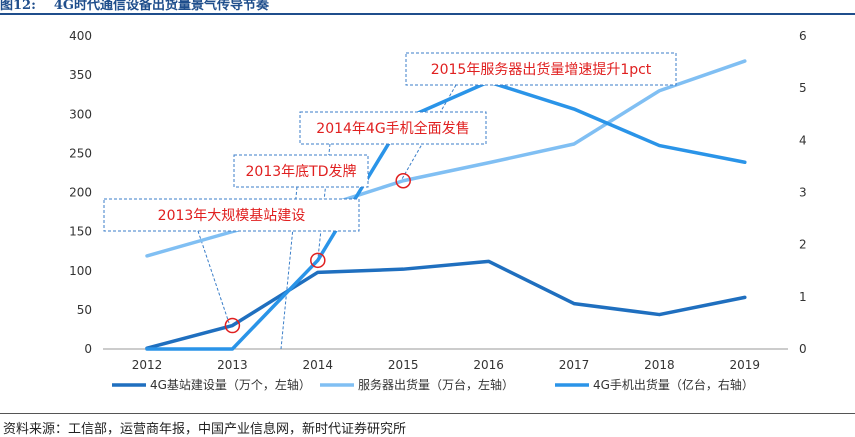 Image resolution: width=855 pixels, height=437 pixels. What do you see at coordinates (488, 365) in the screenshot?
I see `x-tick-label: 2016` at bounding box center [488, 365].